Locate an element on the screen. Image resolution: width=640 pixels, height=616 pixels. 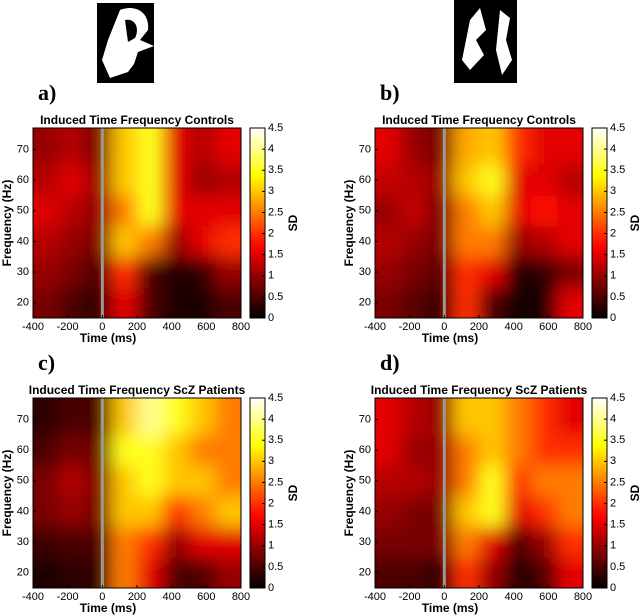
x-tick-label: 0 is located at coordinates (444, 327).